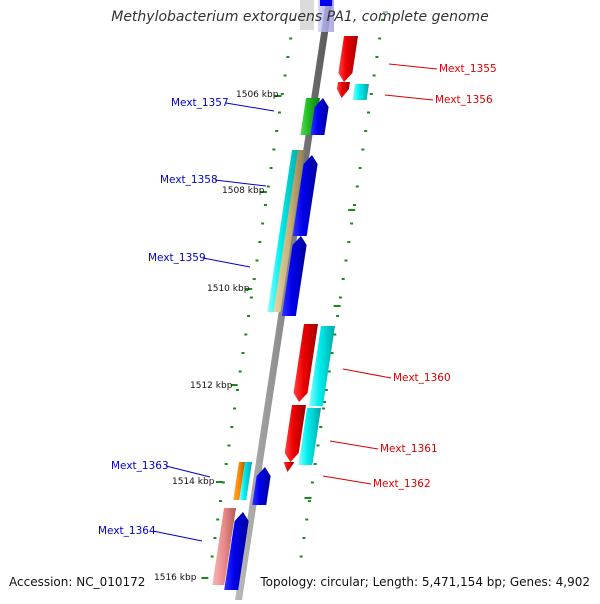 This screenshot has height=604, width=600. Describe the element at coordinates (177, 258) in the screenshot. I see `gene-label-forward: Mext_1359` at that location.